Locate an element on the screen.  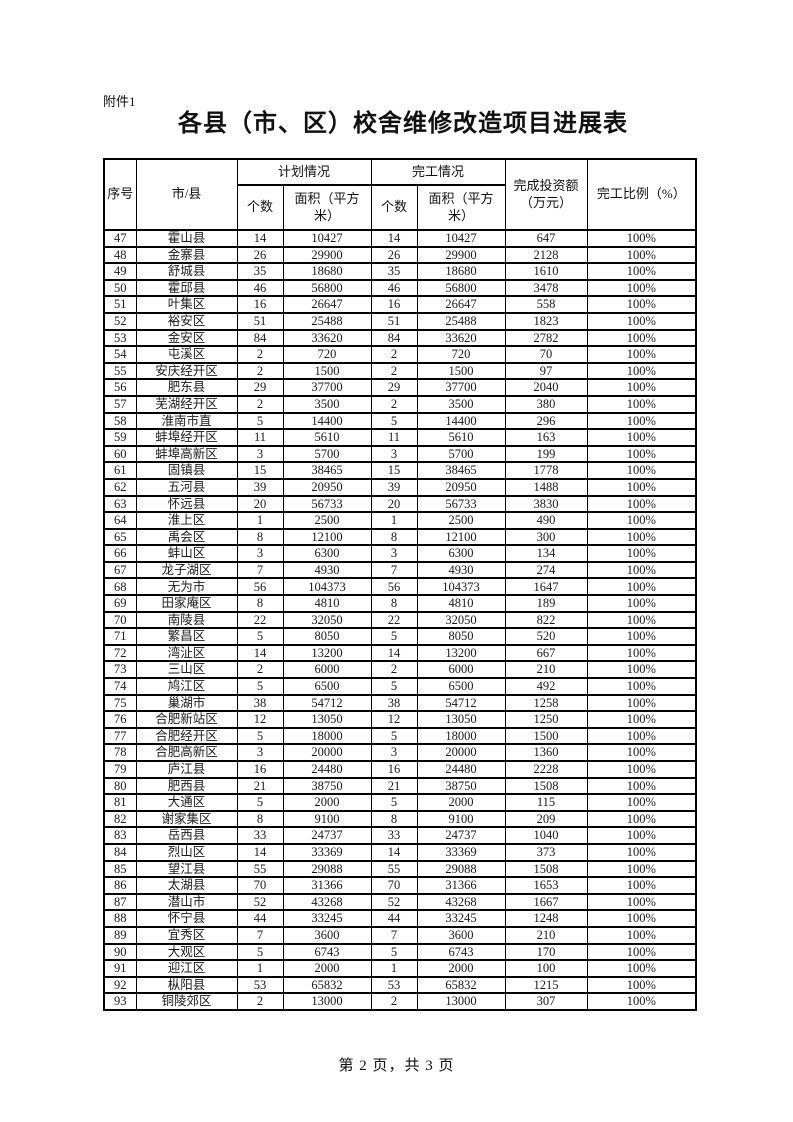
cell-done-count: 15 is located at coordinates (394, 470).